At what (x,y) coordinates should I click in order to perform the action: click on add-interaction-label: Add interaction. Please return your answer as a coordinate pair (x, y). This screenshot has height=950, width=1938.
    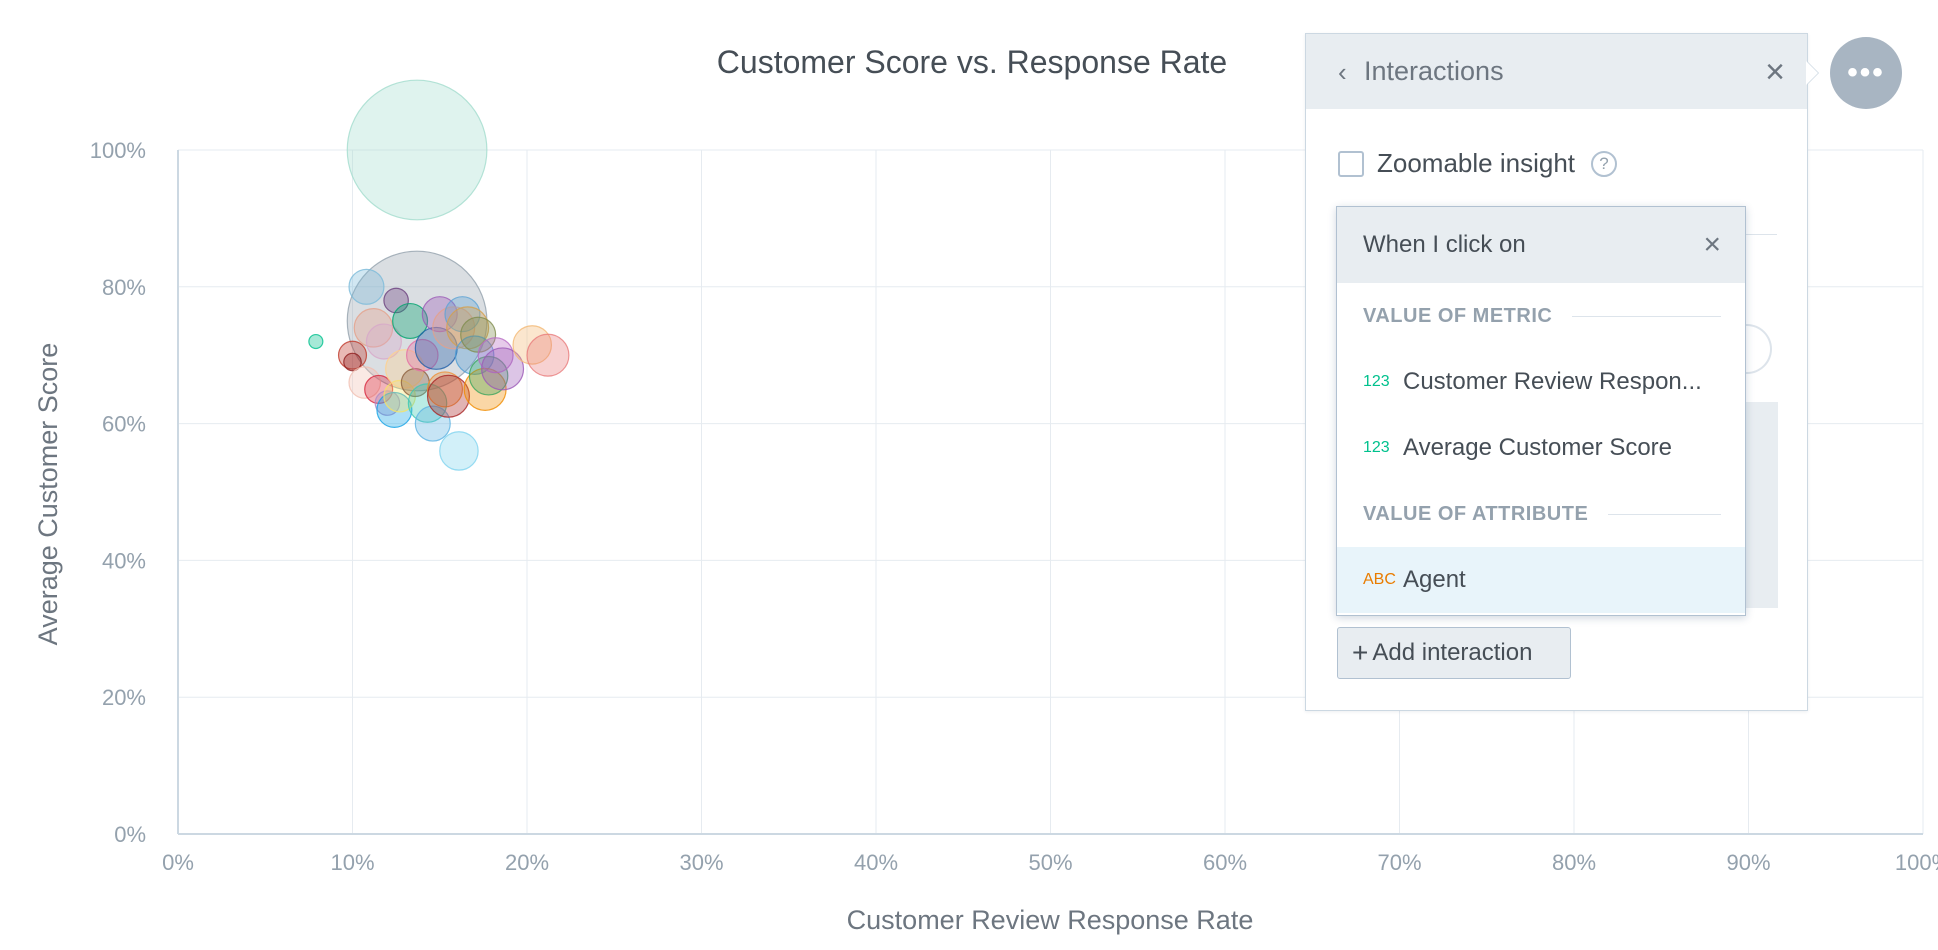
    Looking at the image, I should click on (1452, 652).